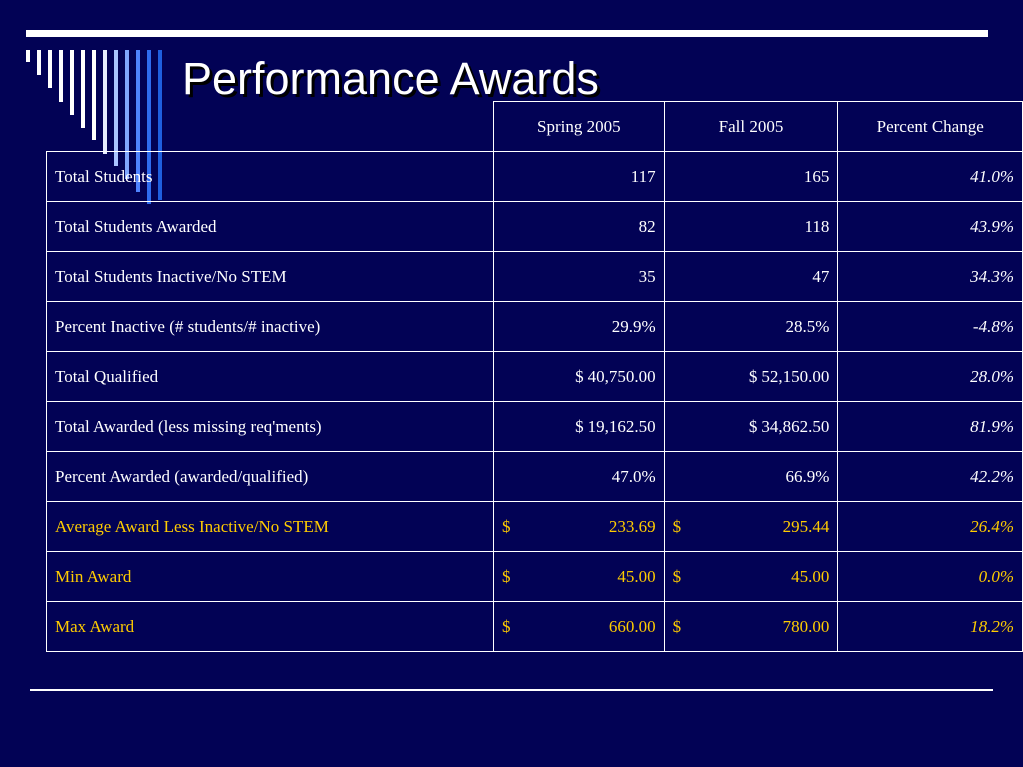 The height and width of the screenshot is (767, 1023). Describe the element at coordinates (578, 276) in the screenshot. I see `spring-value: 35` at that location.